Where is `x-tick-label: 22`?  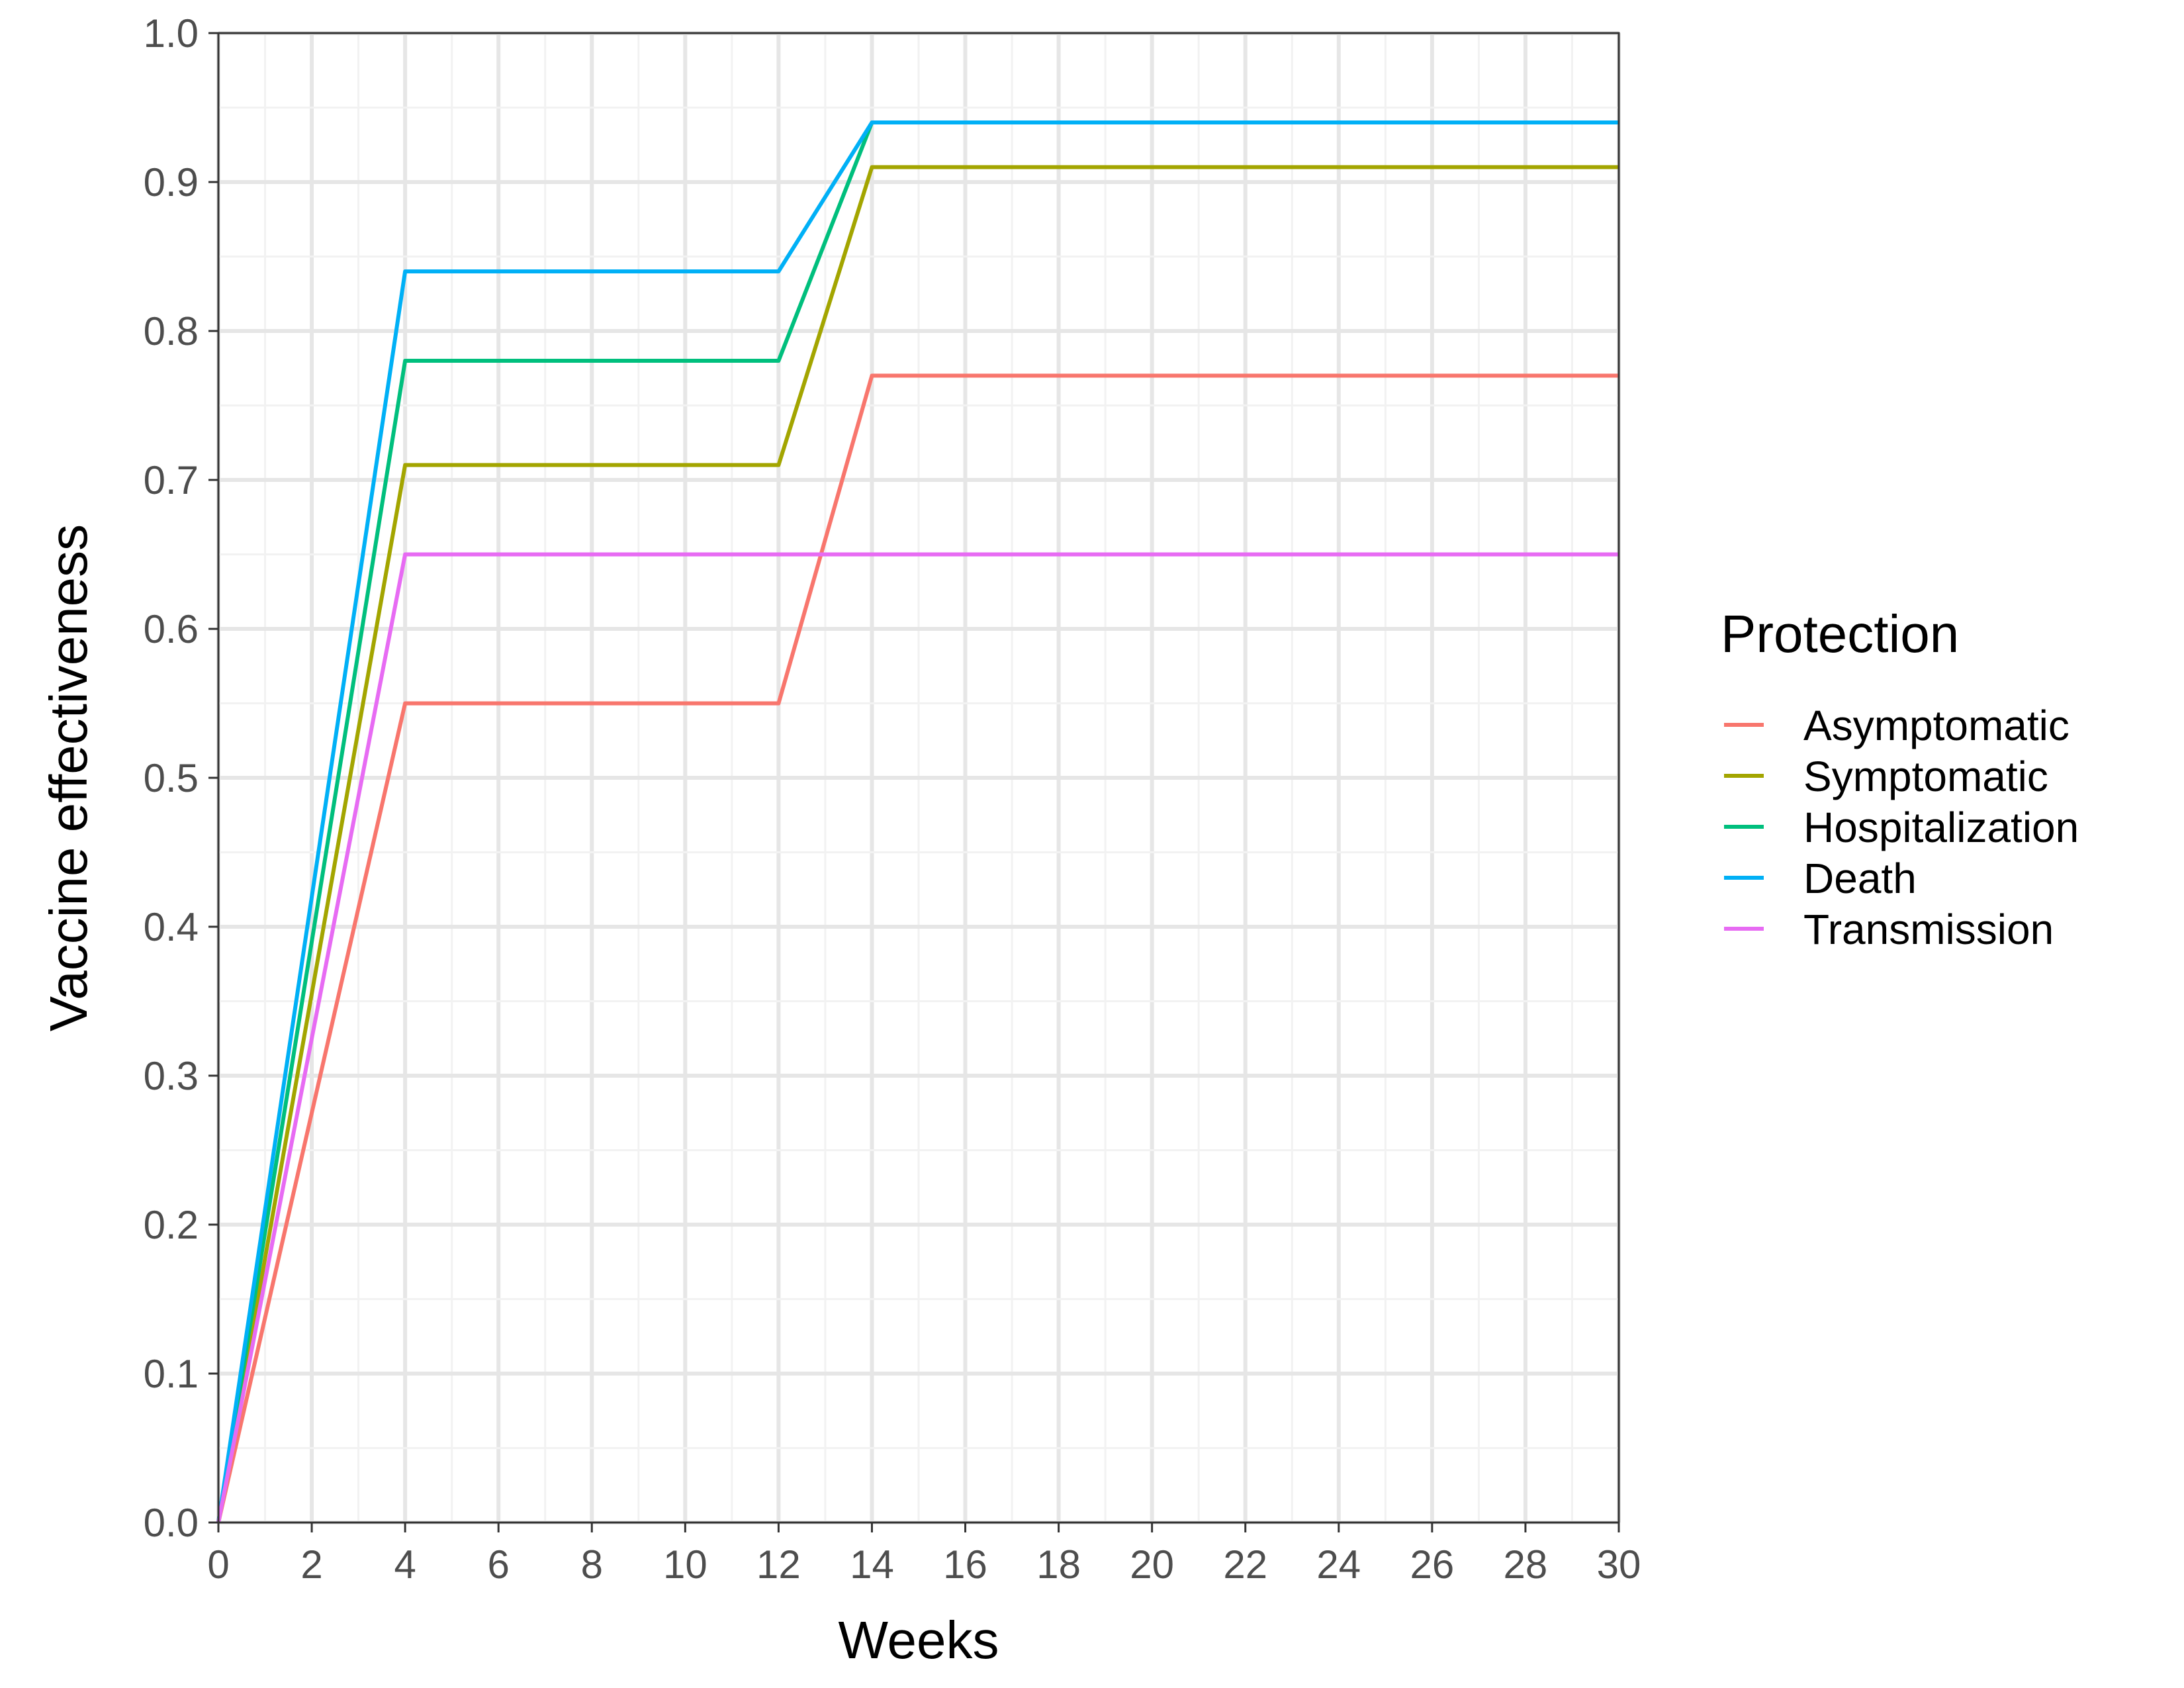 x-tick-label: 22 is located at coordinates (1245, 1564).